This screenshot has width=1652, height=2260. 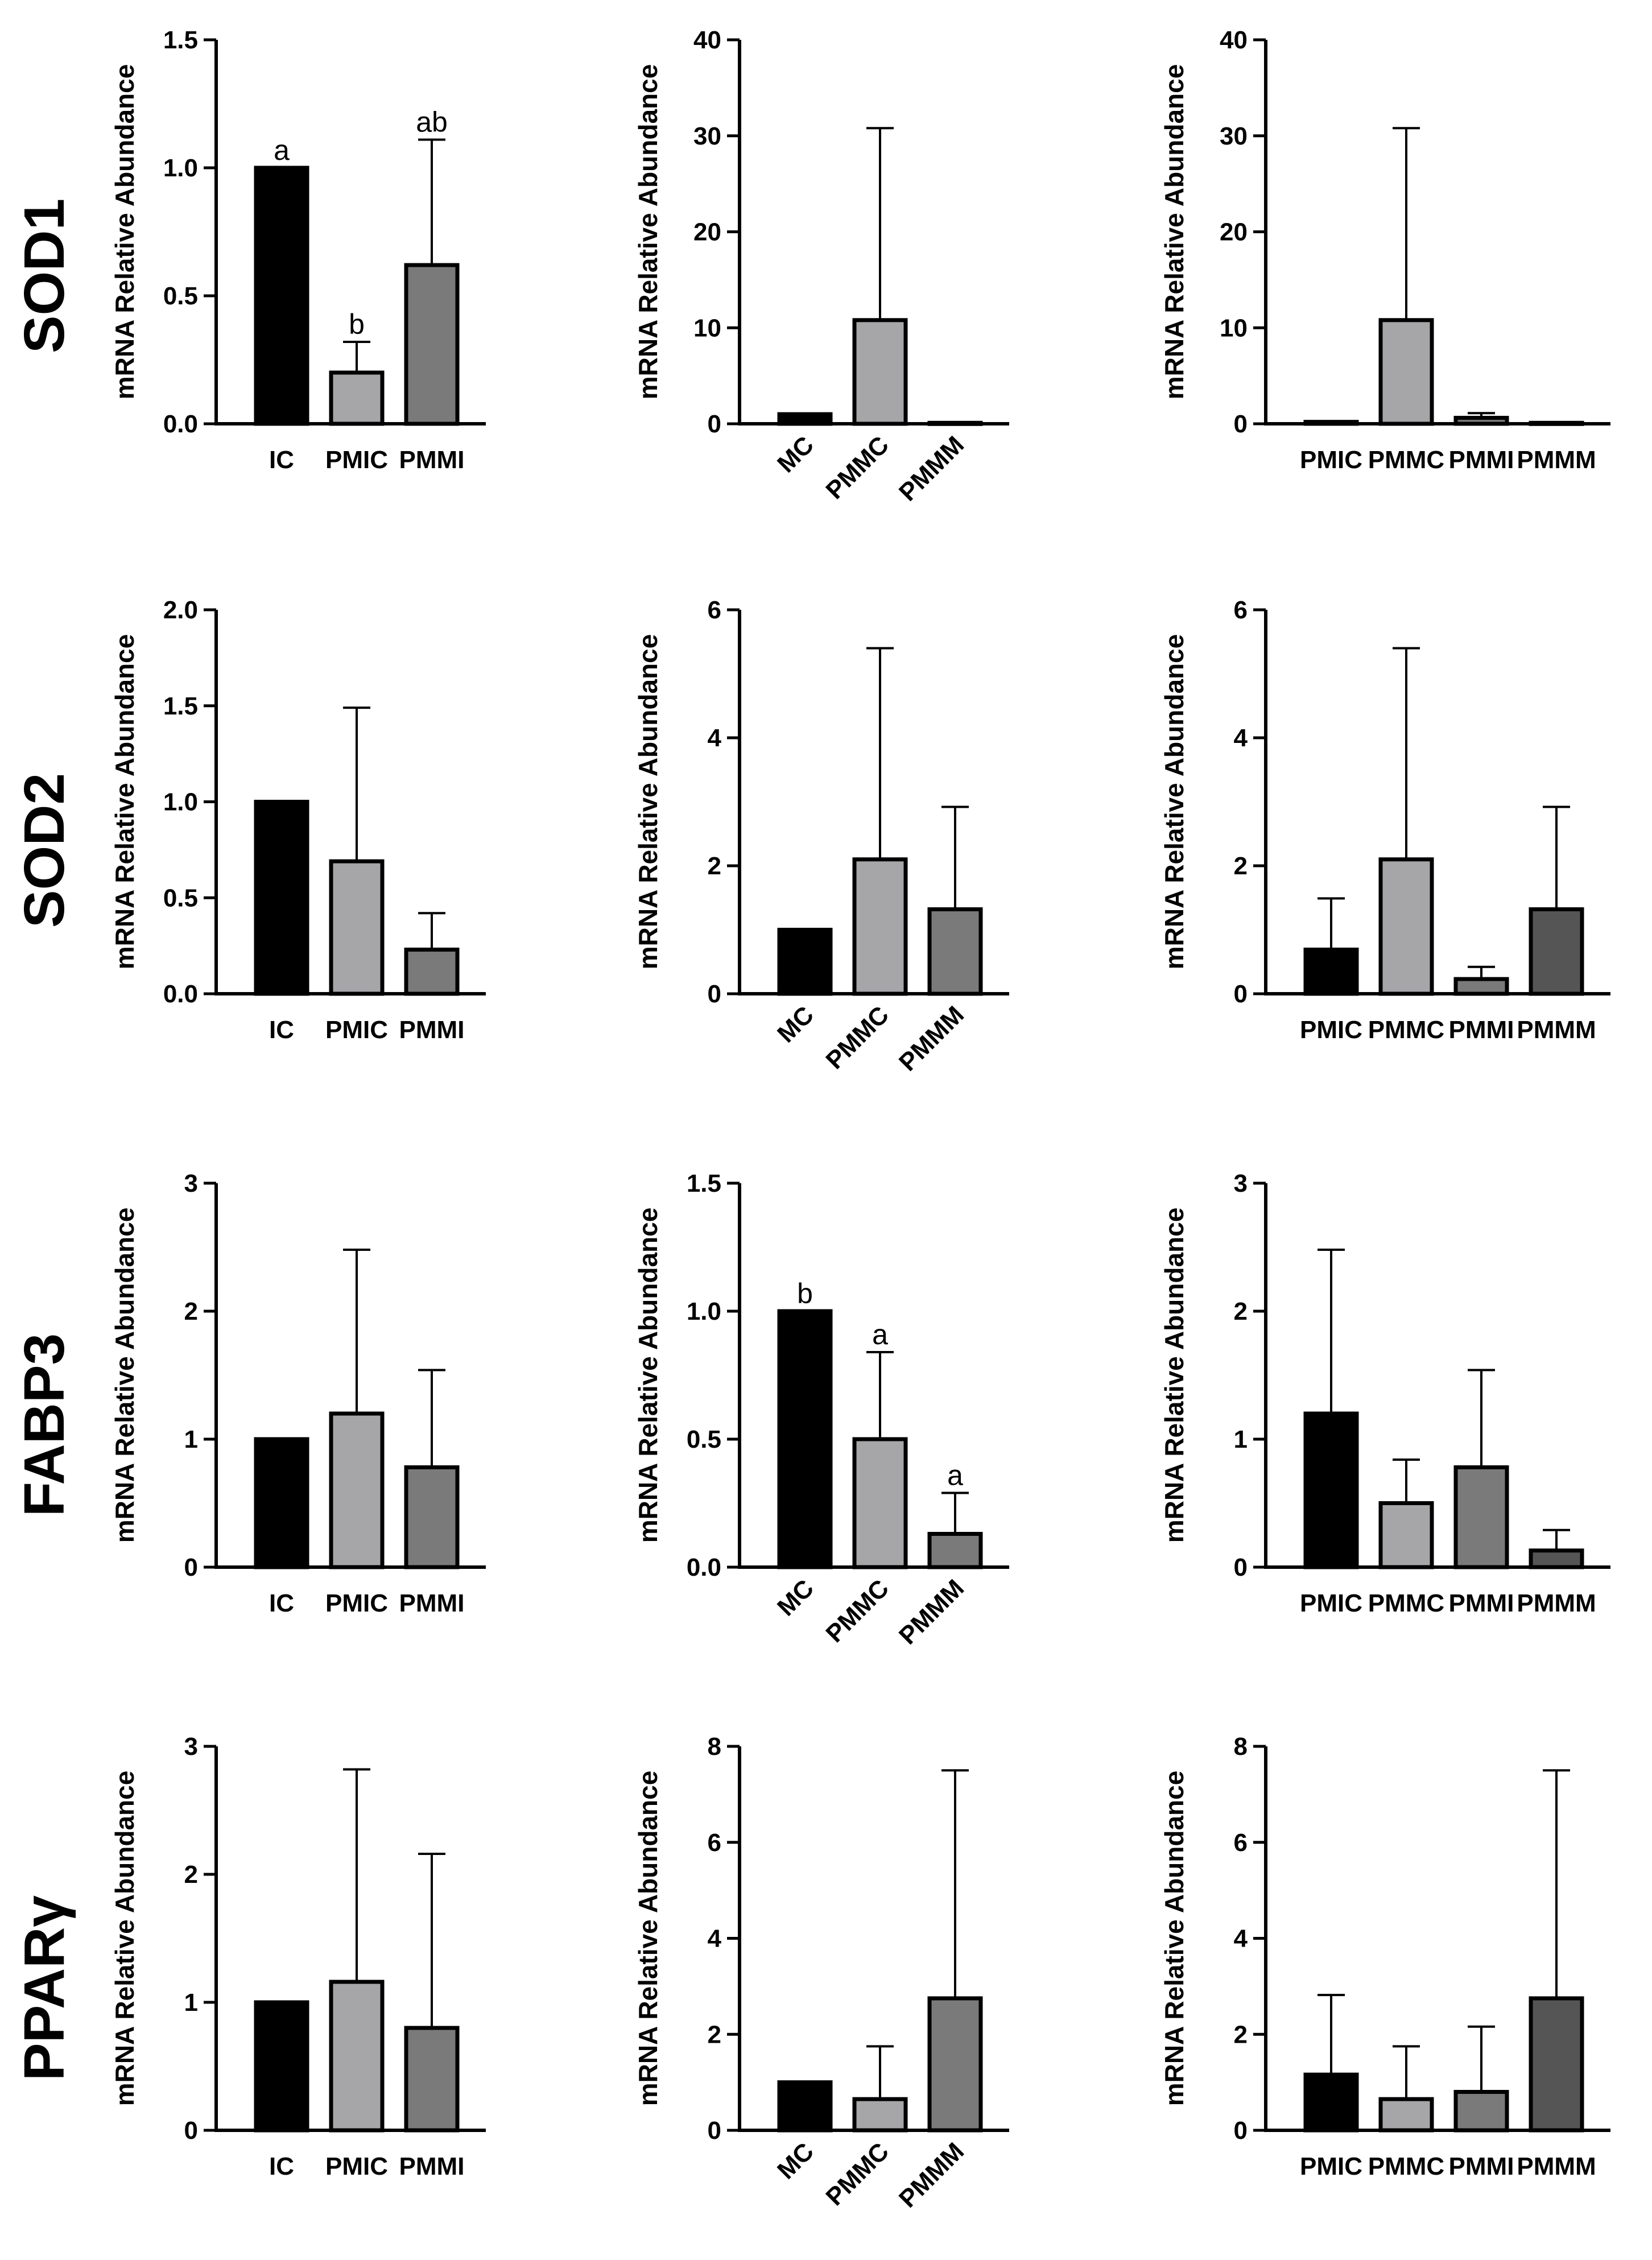 What do you see at coordinates (1234, 40) in the screenshot?
I see `y-tick-label: 40` at bounding box center [1234, 40].